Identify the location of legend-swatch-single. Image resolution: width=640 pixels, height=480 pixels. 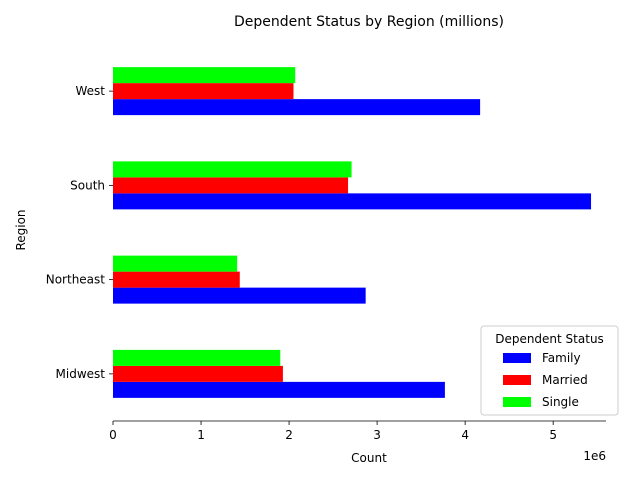
(517, 402).